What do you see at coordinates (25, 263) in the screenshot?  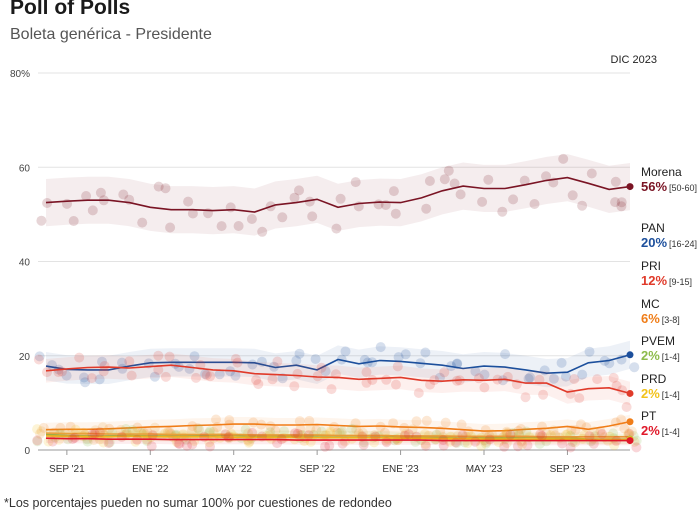 I see `y-tick-label: 40` at bounding box center [25, 263].